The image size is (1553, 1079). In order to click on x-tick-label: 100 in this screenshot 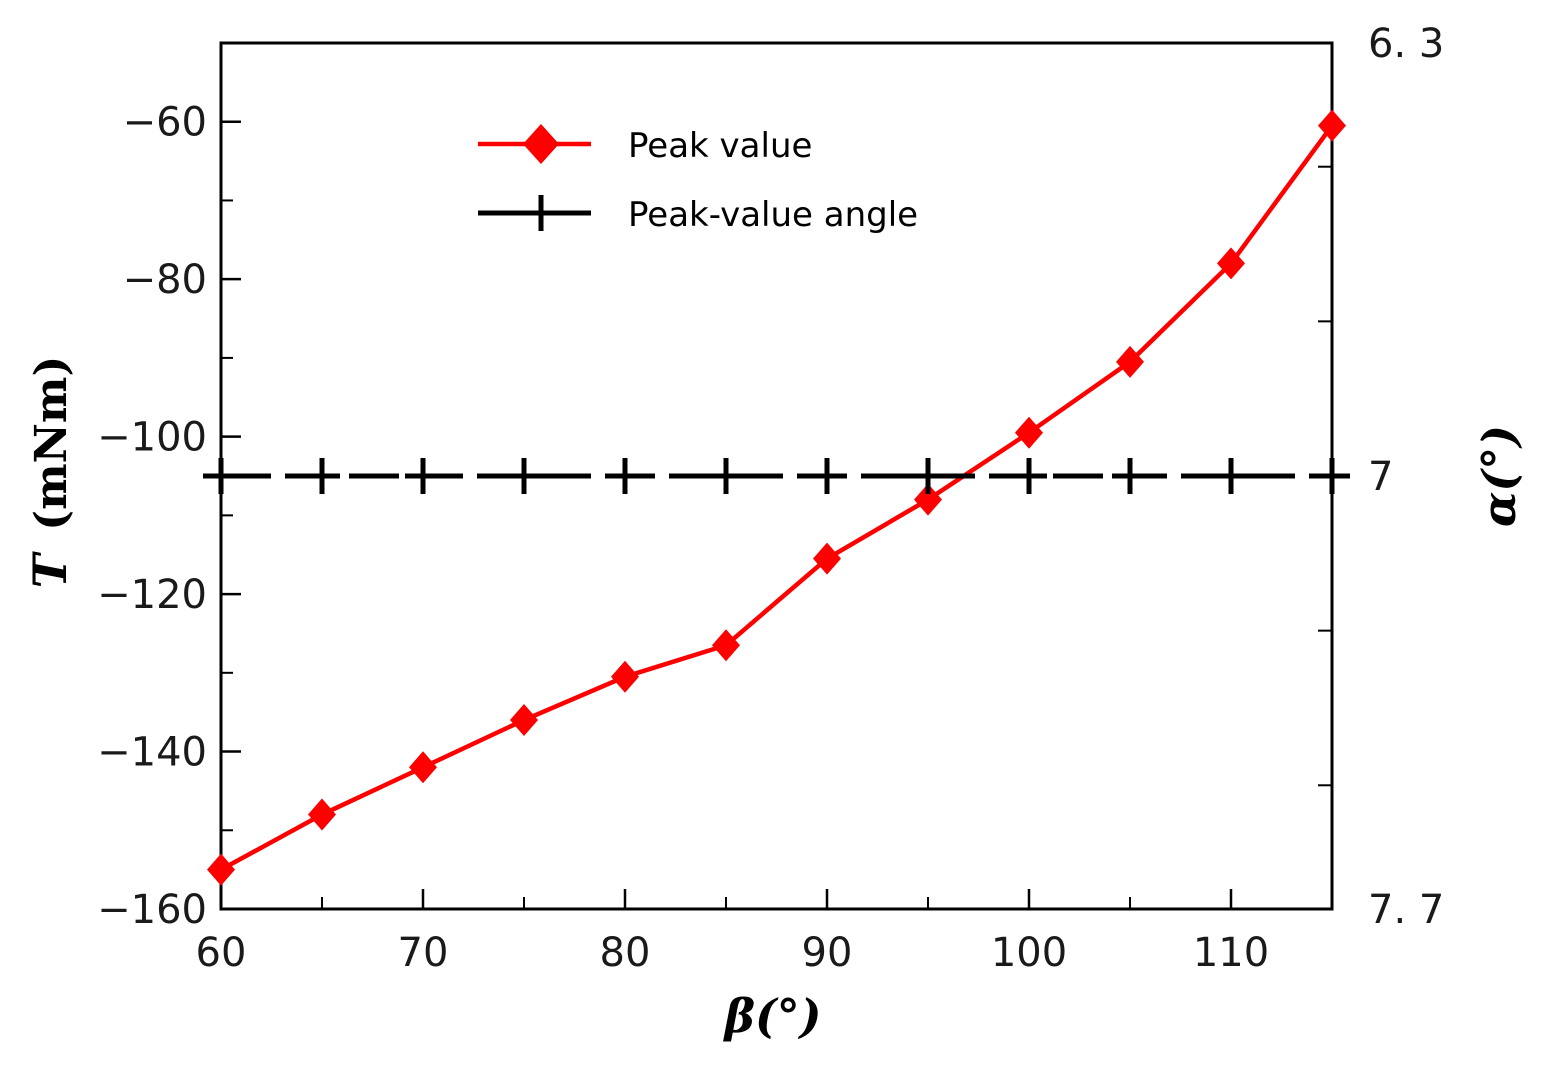, I will do `click(1029, 953)`.